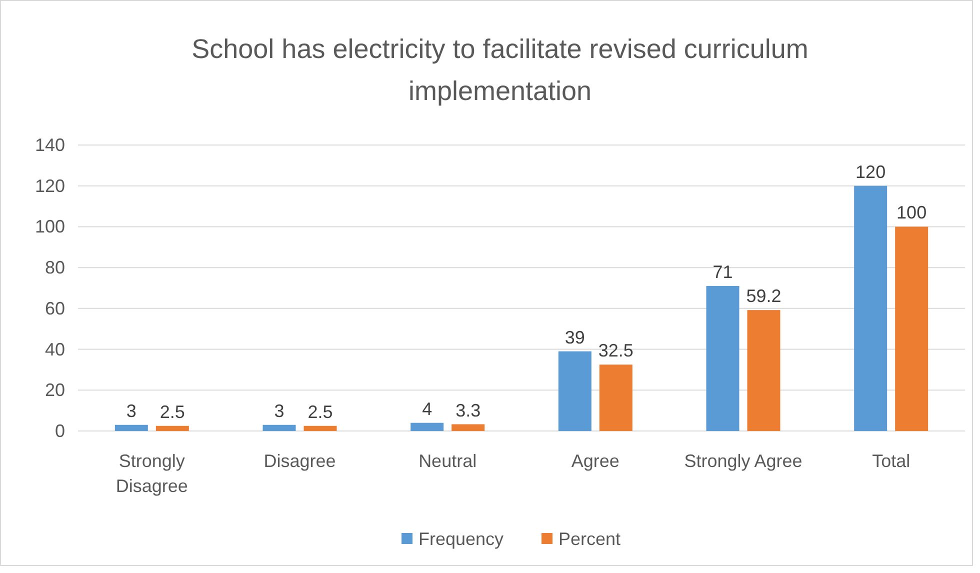 This screenshot has height=573, width=980. I want to click on x-tick-label: Agree, so click(595, 461).